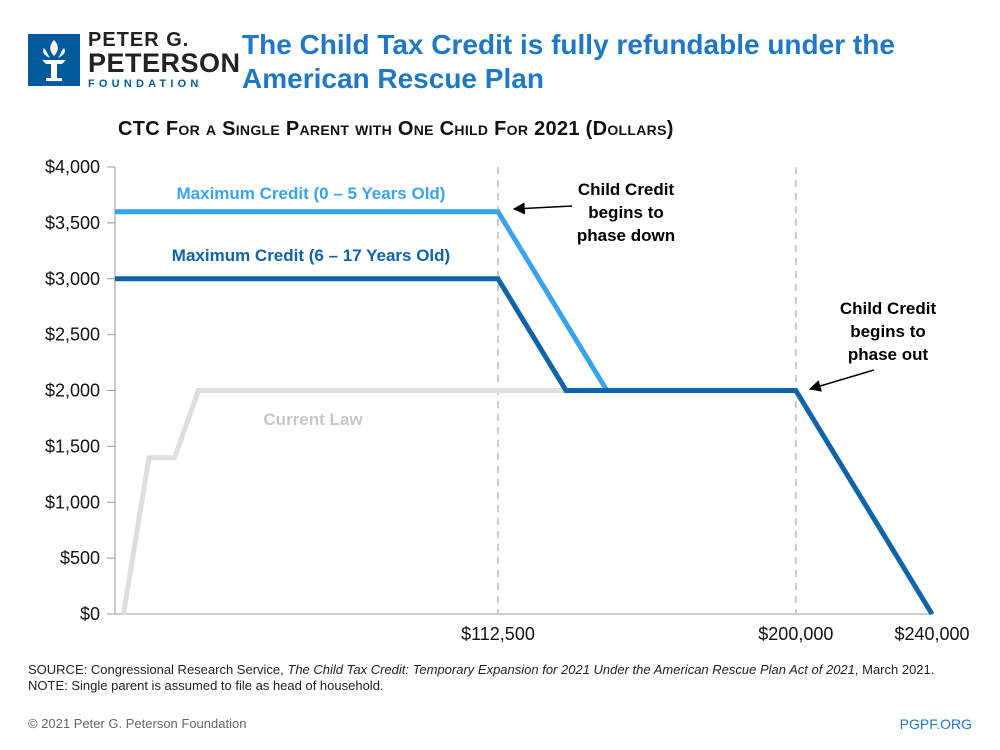 This screenshot has height=750, width=1000. I want to click on y-tick-label: $2,000, so click(72, 391).